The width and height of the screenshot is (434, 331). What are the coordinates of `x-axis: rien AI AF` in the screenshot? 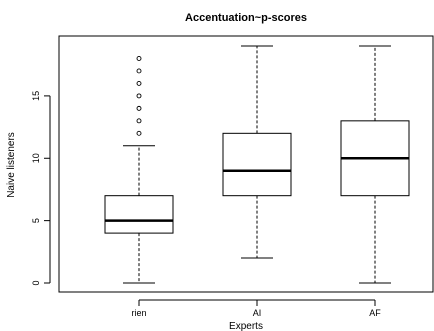 It's located at (256, 308).